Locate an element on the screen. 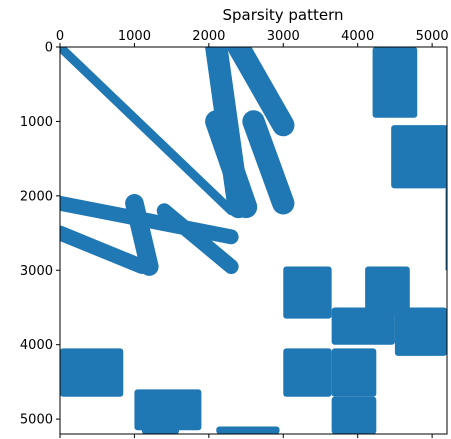 The image size is (451, 439). x-tick-label-2: 2000 is located at coordinates (208, 36).